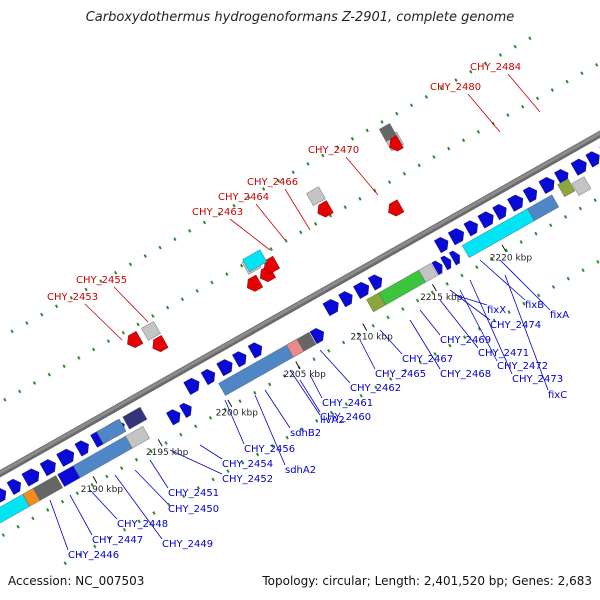  What do you see at coordinates (300, 470) in the screenshot?
I see `forward-gene-label: sdhA2` at bounding box center [300, 470].